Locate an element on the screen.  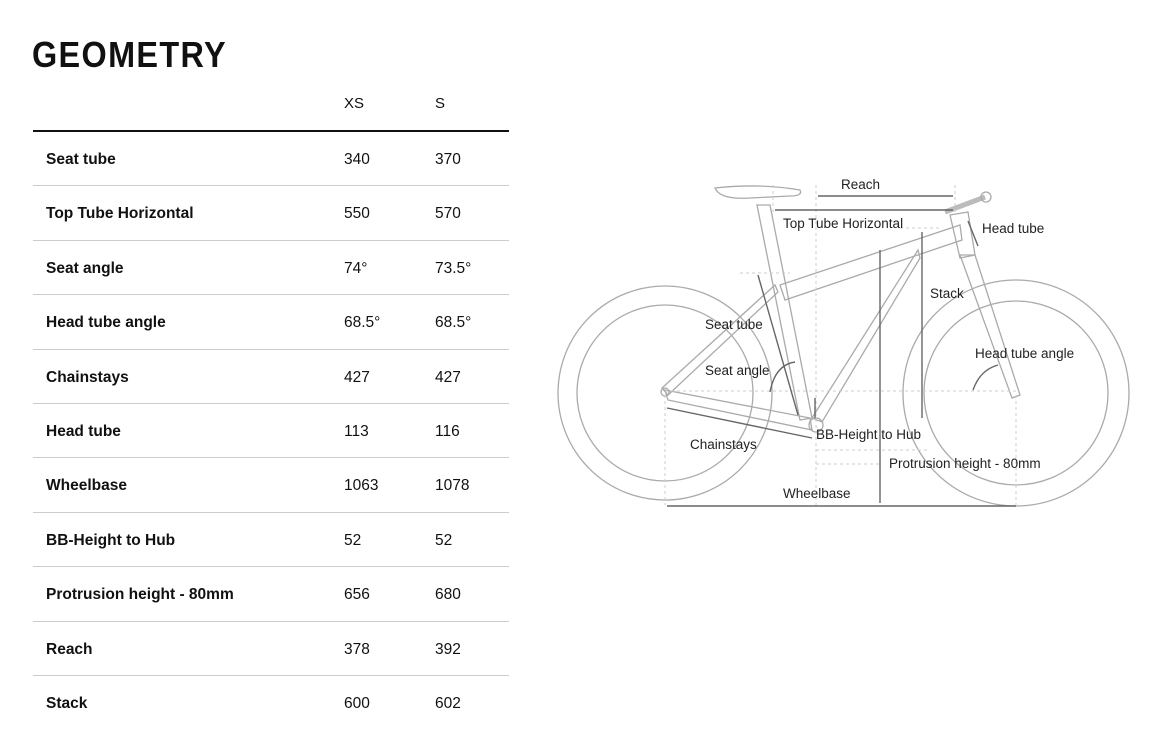
value-xs: 113 is located at coordinates (356, 431).